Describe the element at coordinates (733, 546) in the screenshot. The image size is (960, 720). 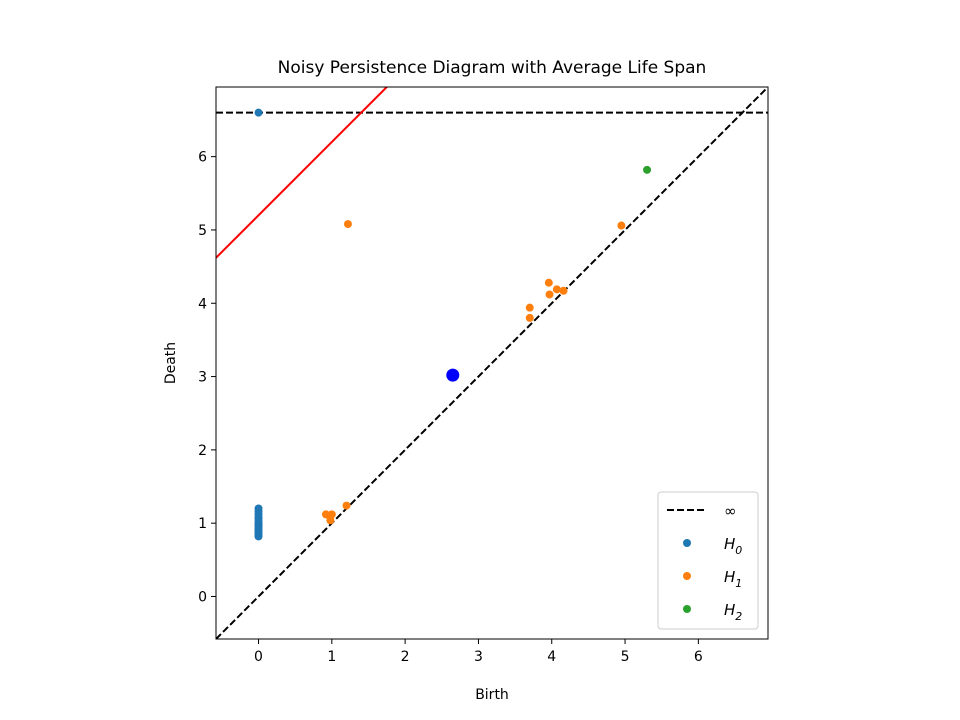
I see `legend-h0-label: H0` at that location.